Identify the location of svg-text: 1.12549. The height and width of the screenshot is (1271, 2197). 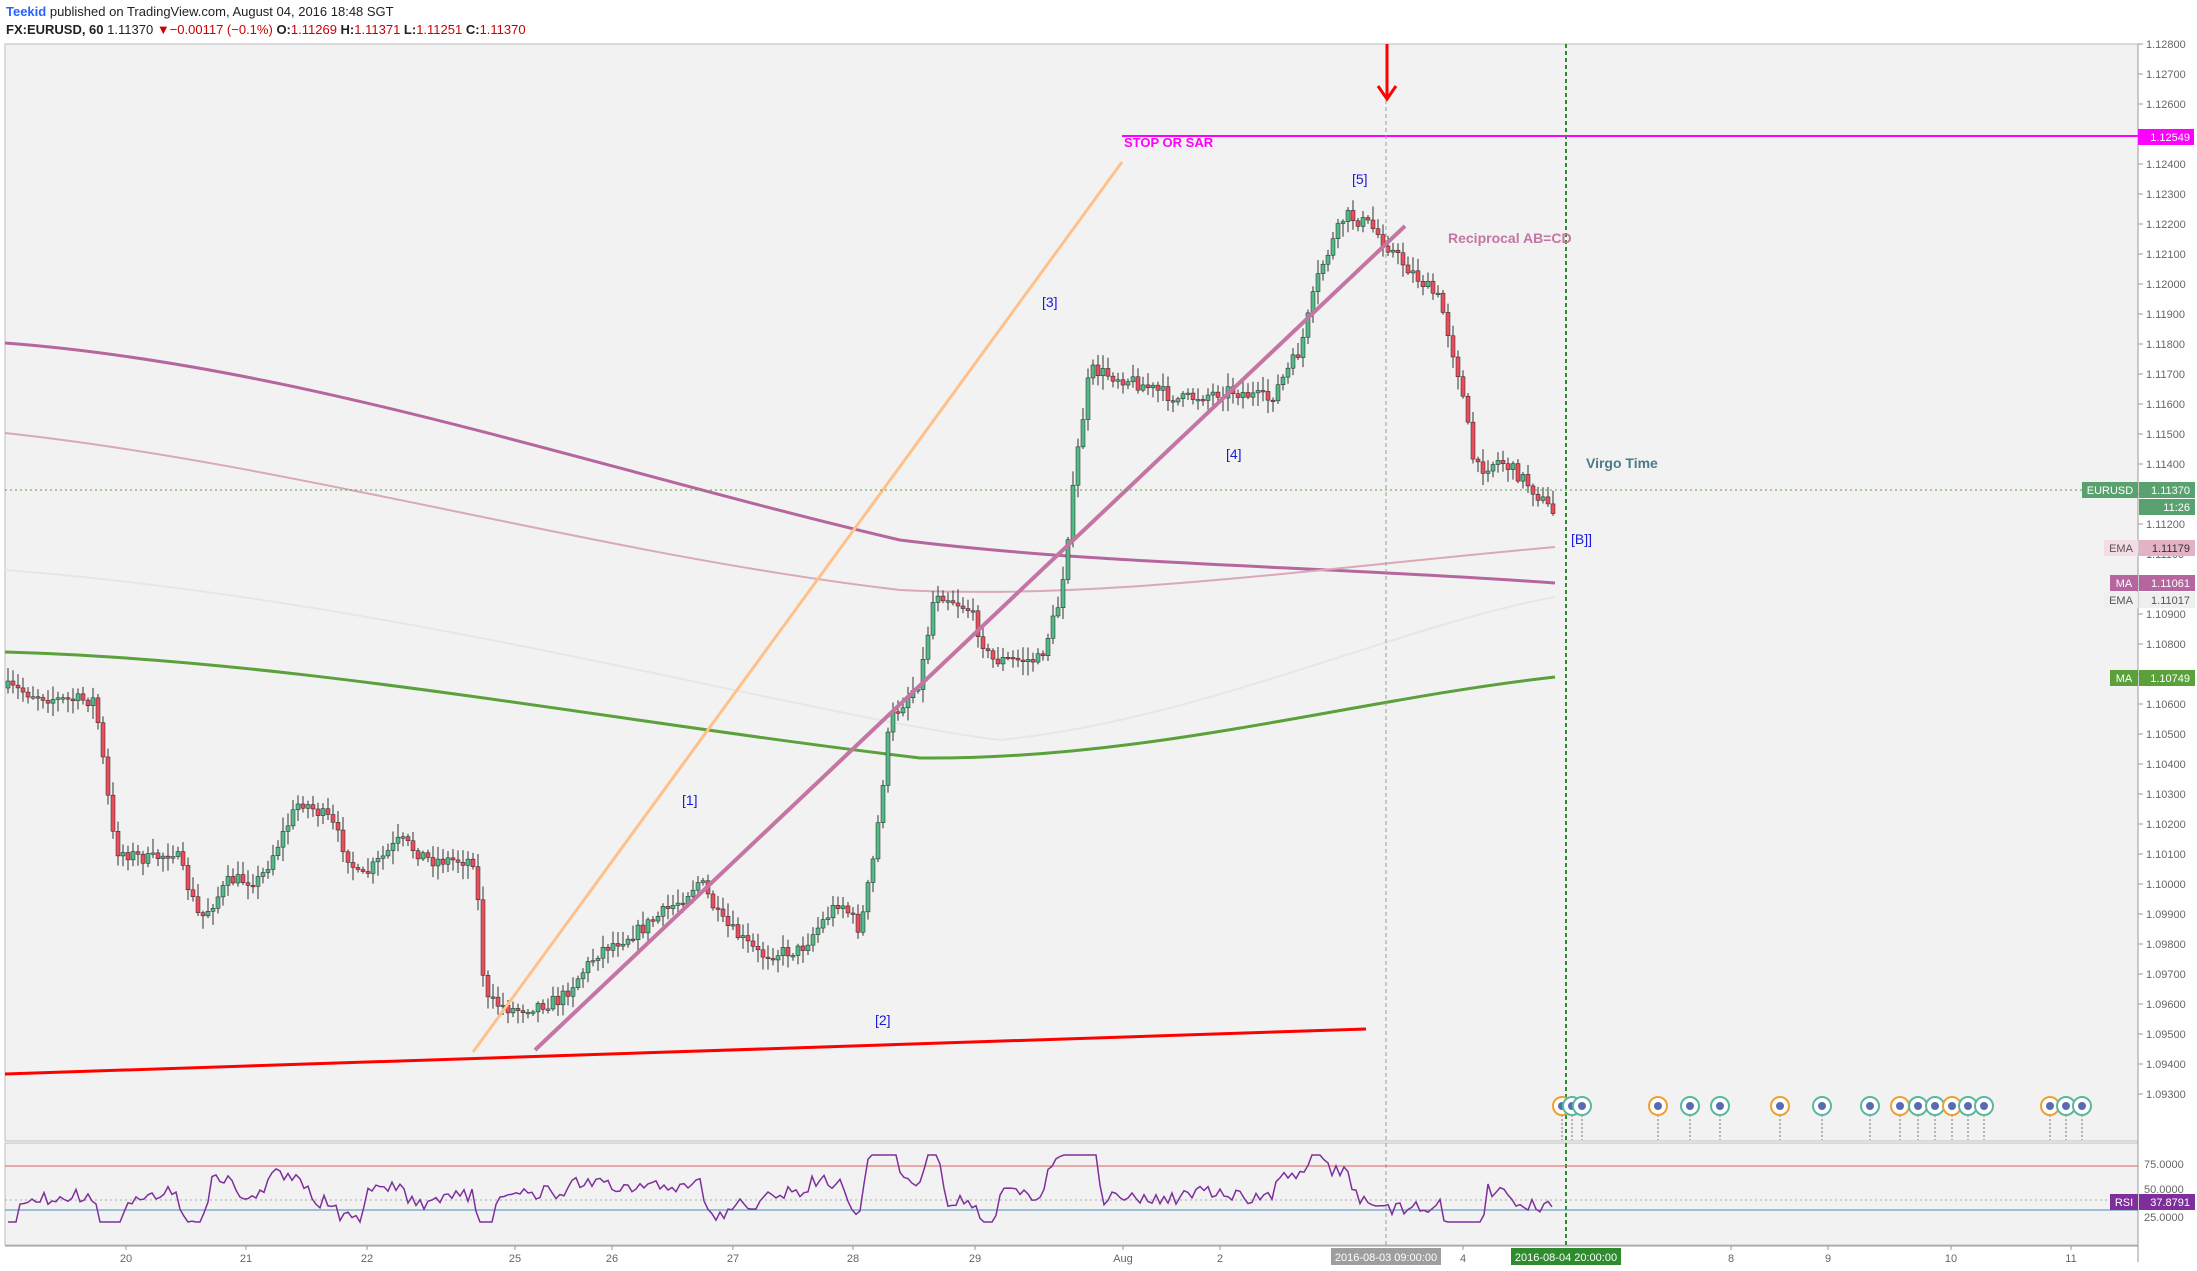
(2170, 138).